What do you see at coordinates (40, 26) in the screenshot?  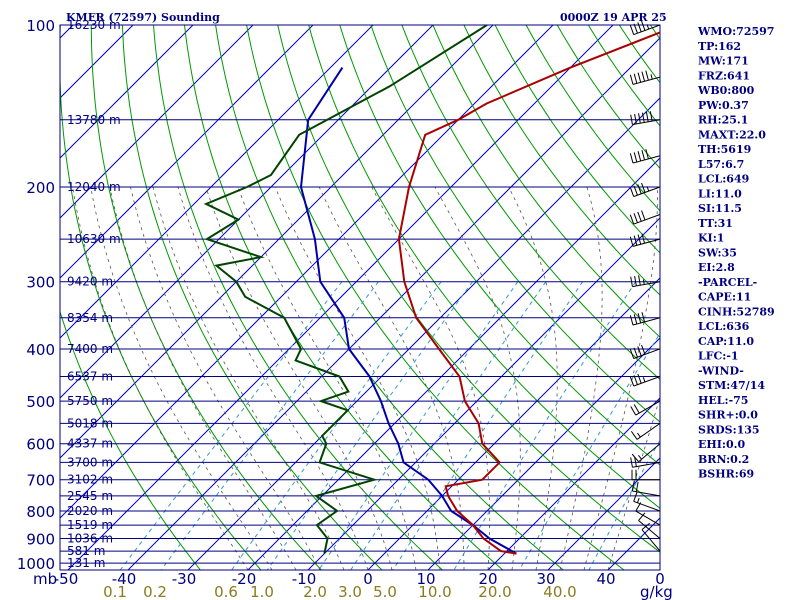 I see `pressure-tick-label: 100` at bounding box center [40, 26].